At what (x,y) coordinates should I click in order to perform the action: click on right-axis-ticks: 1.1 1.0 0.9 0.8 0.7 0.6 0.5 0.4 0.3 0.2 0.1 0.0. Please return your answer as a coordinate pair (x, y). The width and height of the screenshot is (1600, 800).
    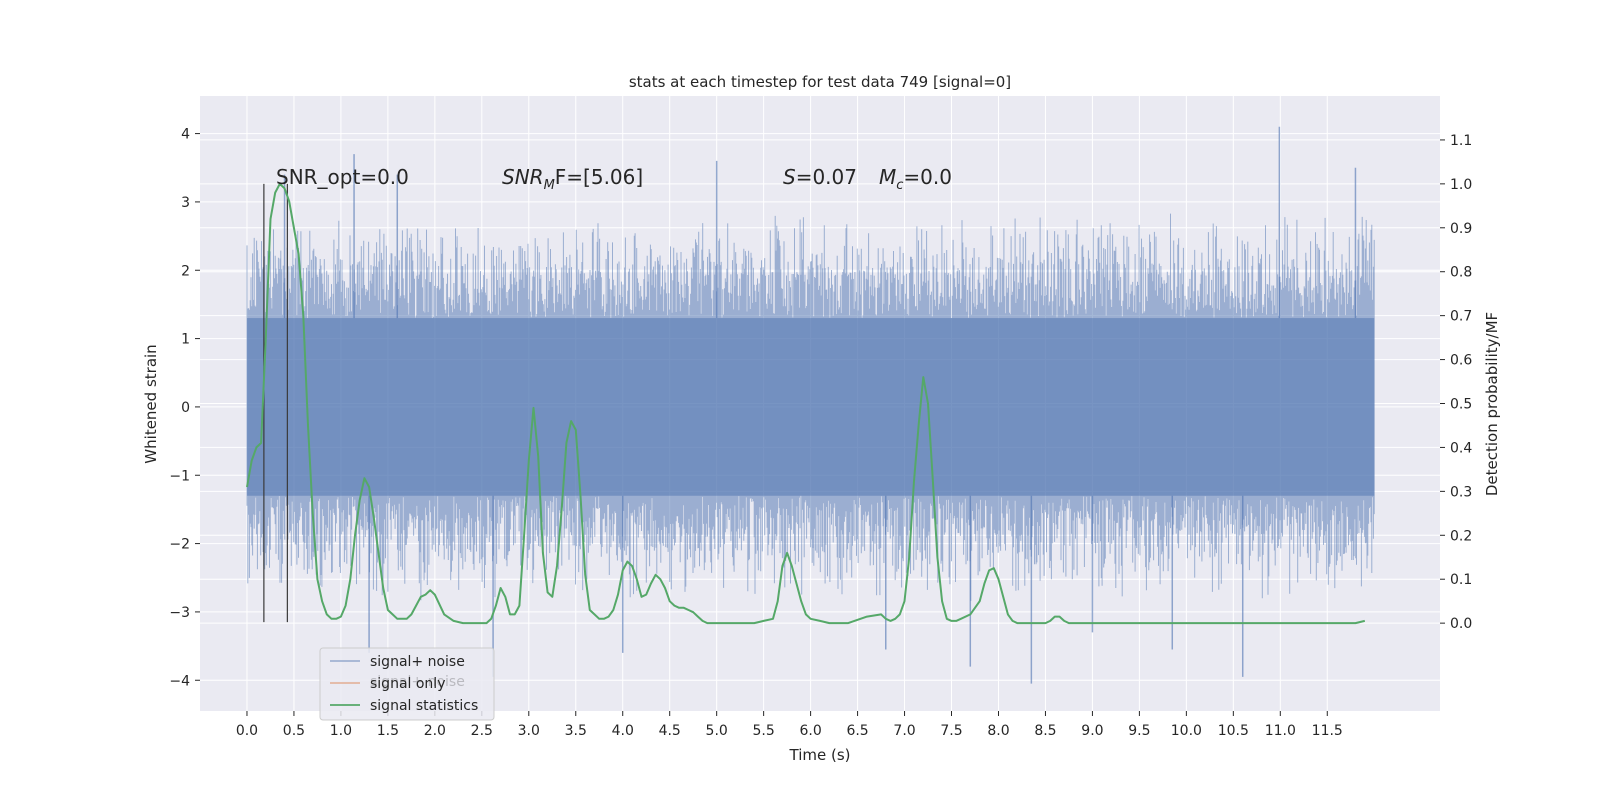
    Looking at the image, I should click on (1456, 382).